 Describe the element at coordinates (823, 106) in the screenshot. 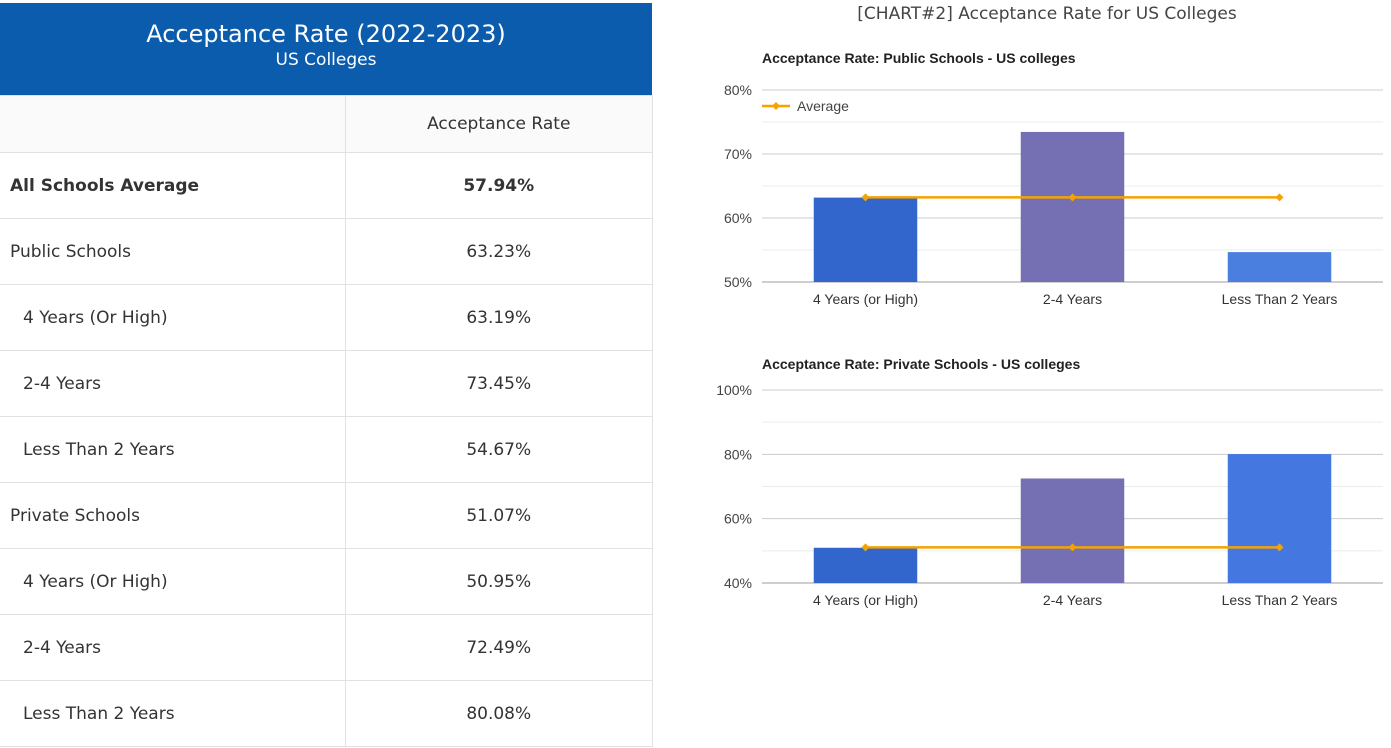

I see `legend-label-average: Average` at that location.